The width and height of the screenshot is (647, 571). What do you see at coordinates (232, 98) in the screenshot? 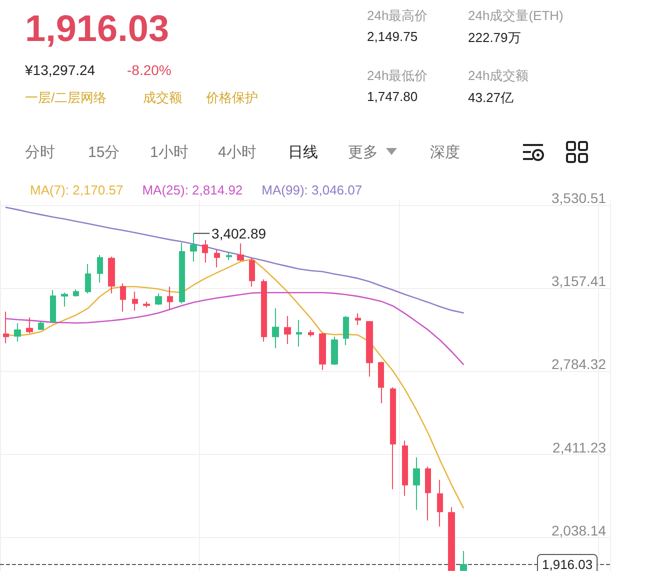
I see `text: 价格保护` at bounding box center [232, 98].